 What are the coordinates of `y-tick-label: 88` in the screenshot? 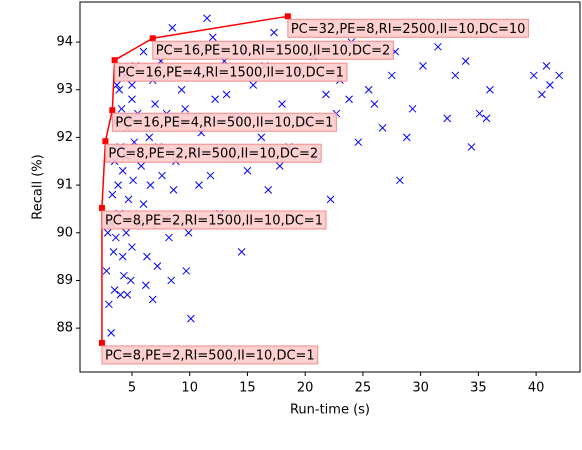 It's located at (64, 328).